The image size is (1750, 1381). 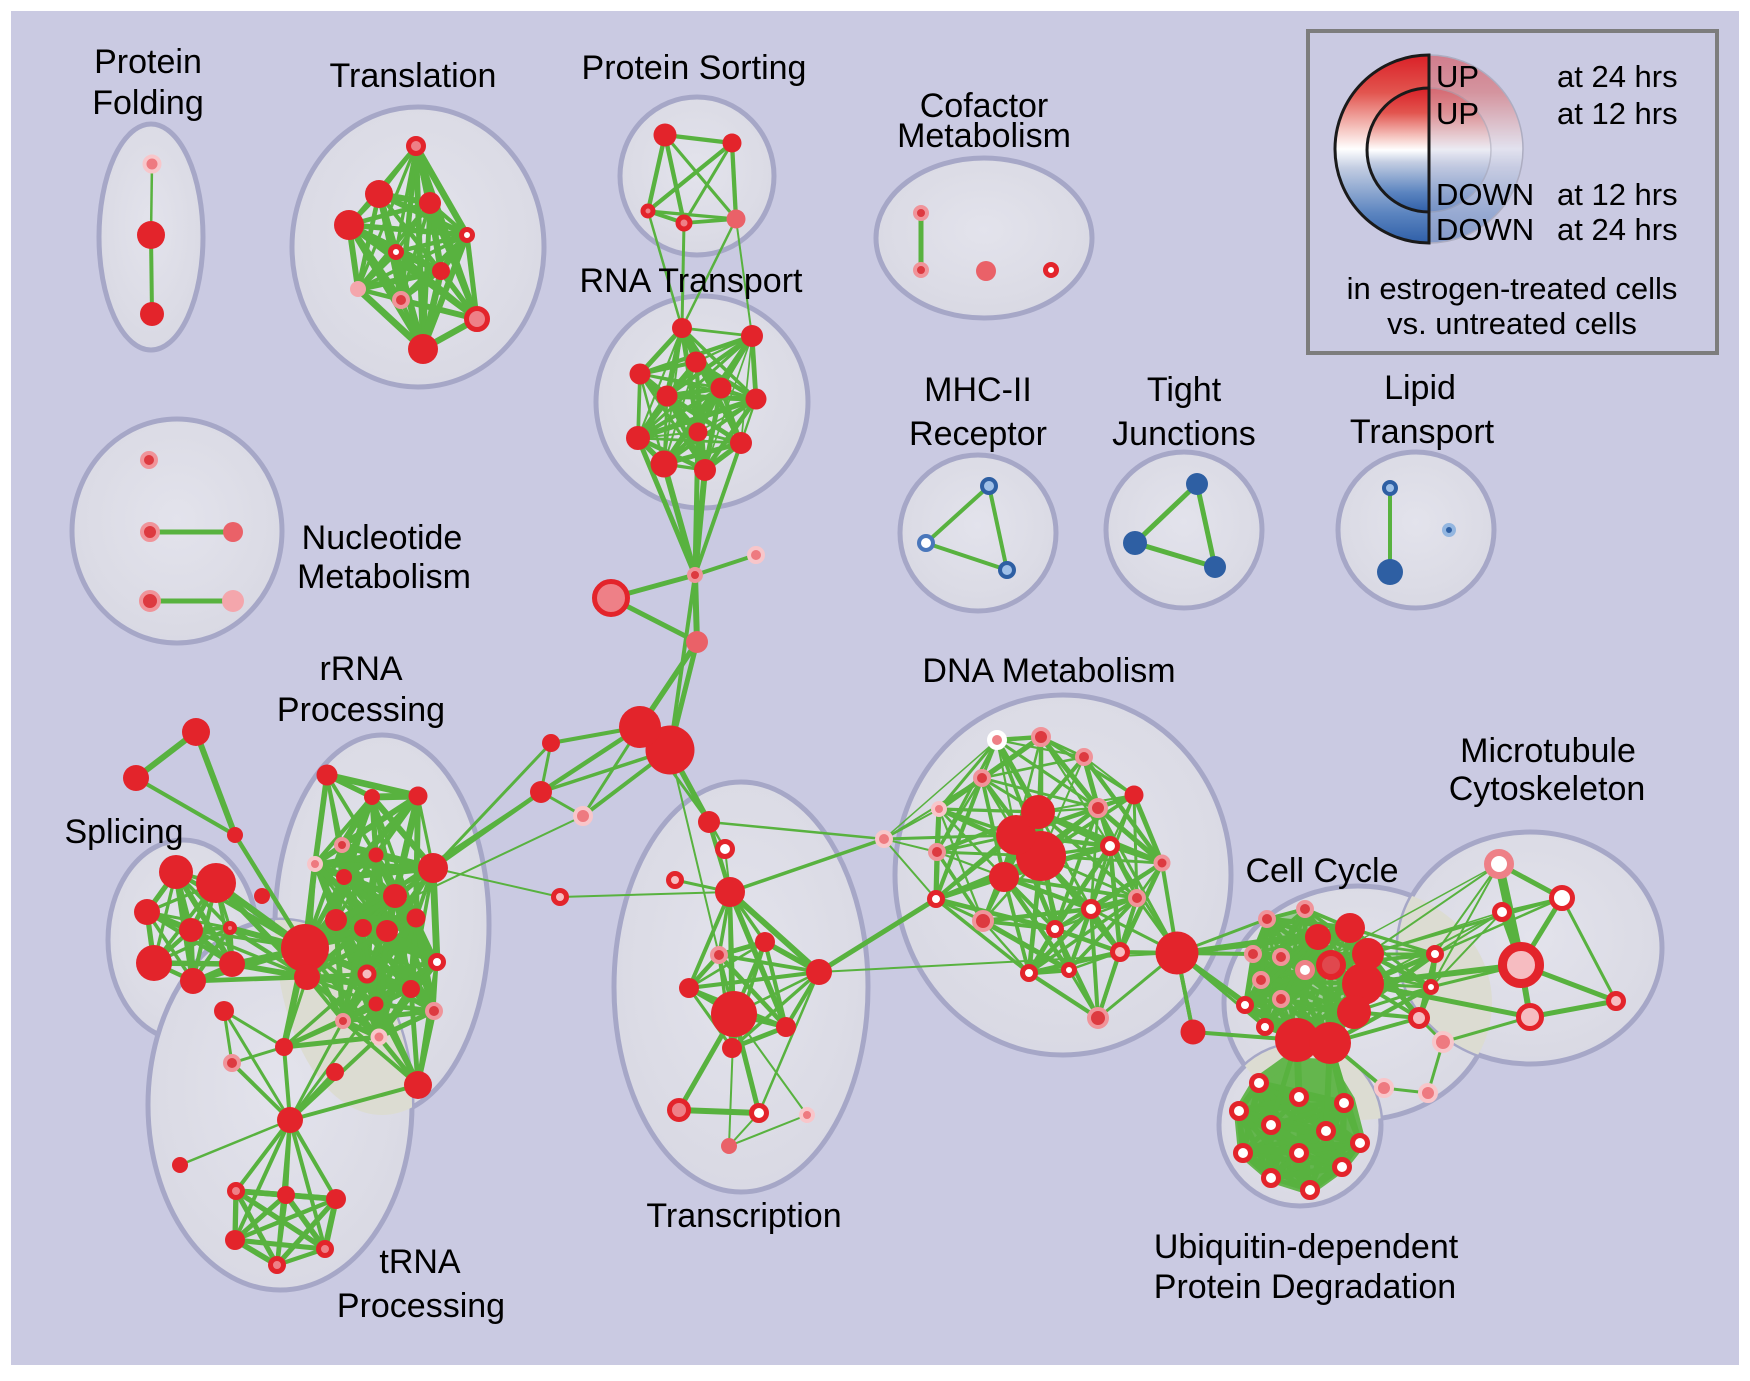 What do you see at coordinates (984, 106) in the screenshot?
I see `svg-text: Cofactor` at bounding box center [984, 106].